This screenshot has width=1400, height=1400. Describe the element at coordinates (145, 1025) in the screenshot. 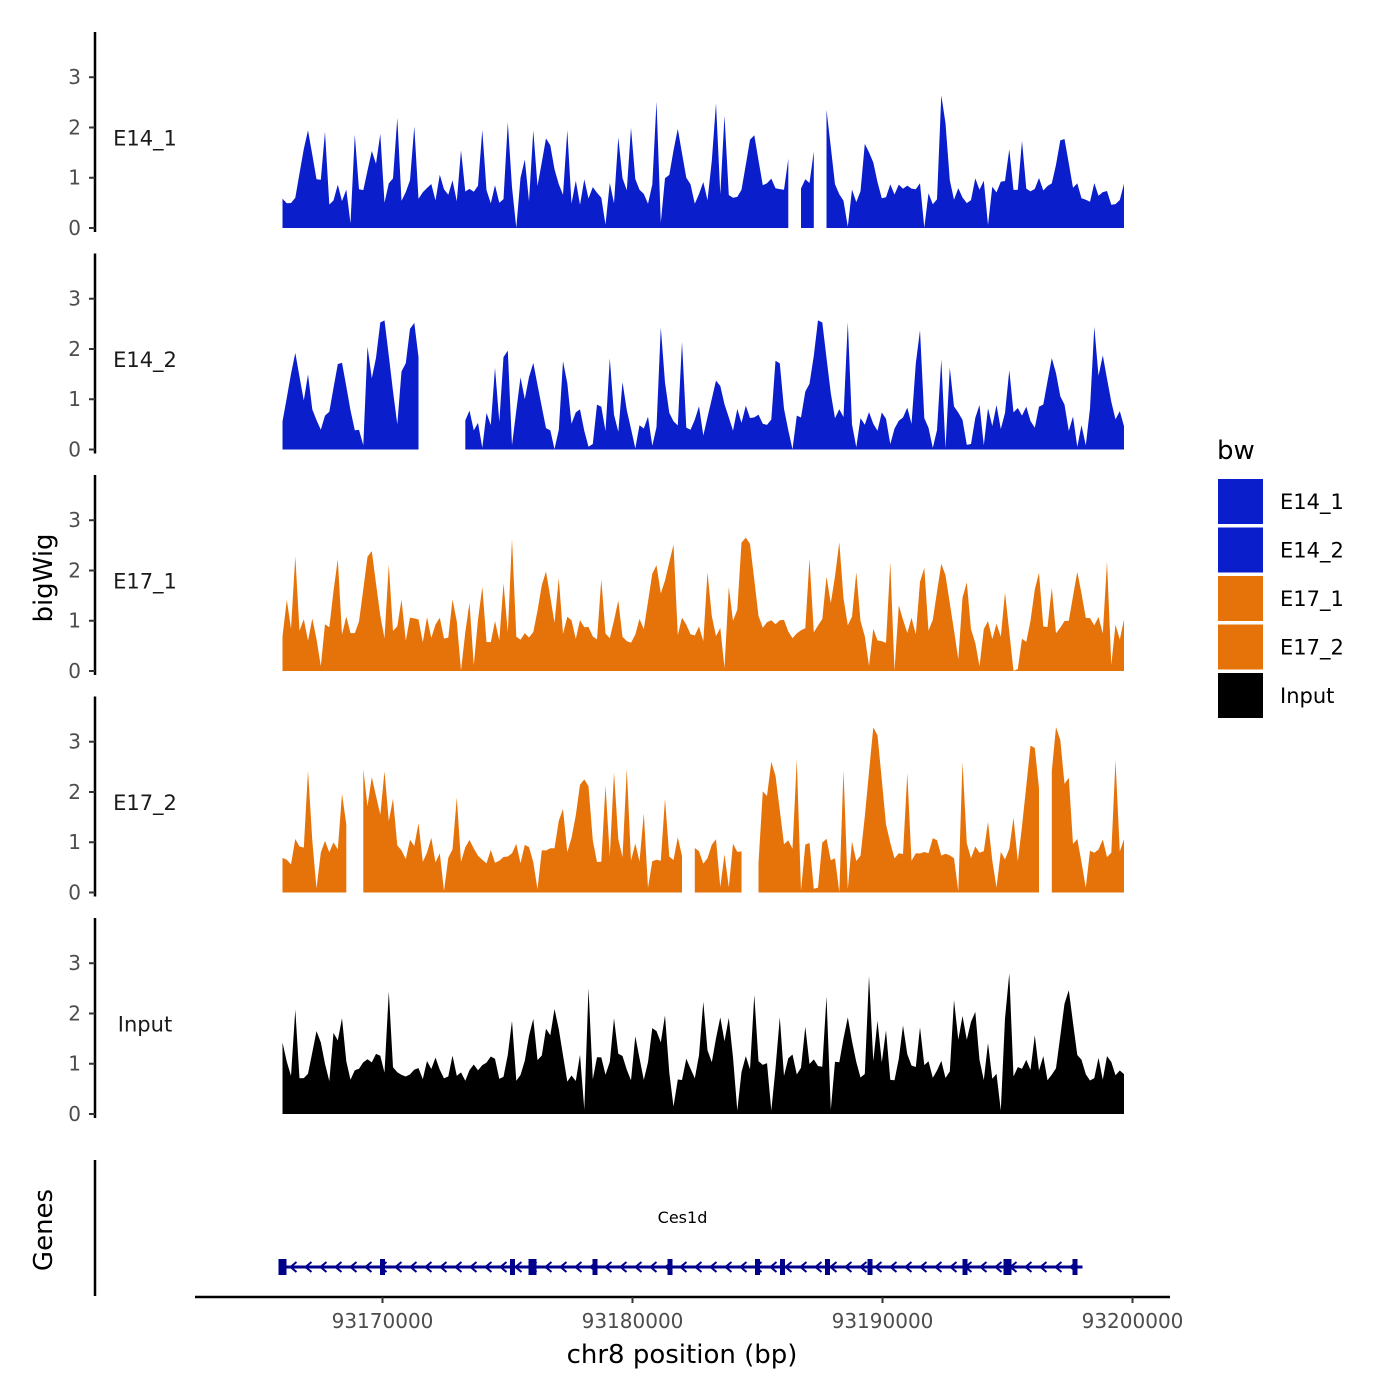

I see `track-label-Input: Input` at that location.